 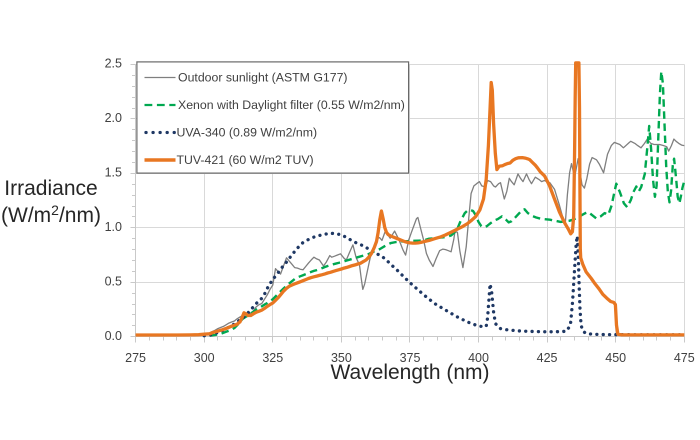 I want to click on svg-text: (W/m2/nm), so click(x=51, y=214).